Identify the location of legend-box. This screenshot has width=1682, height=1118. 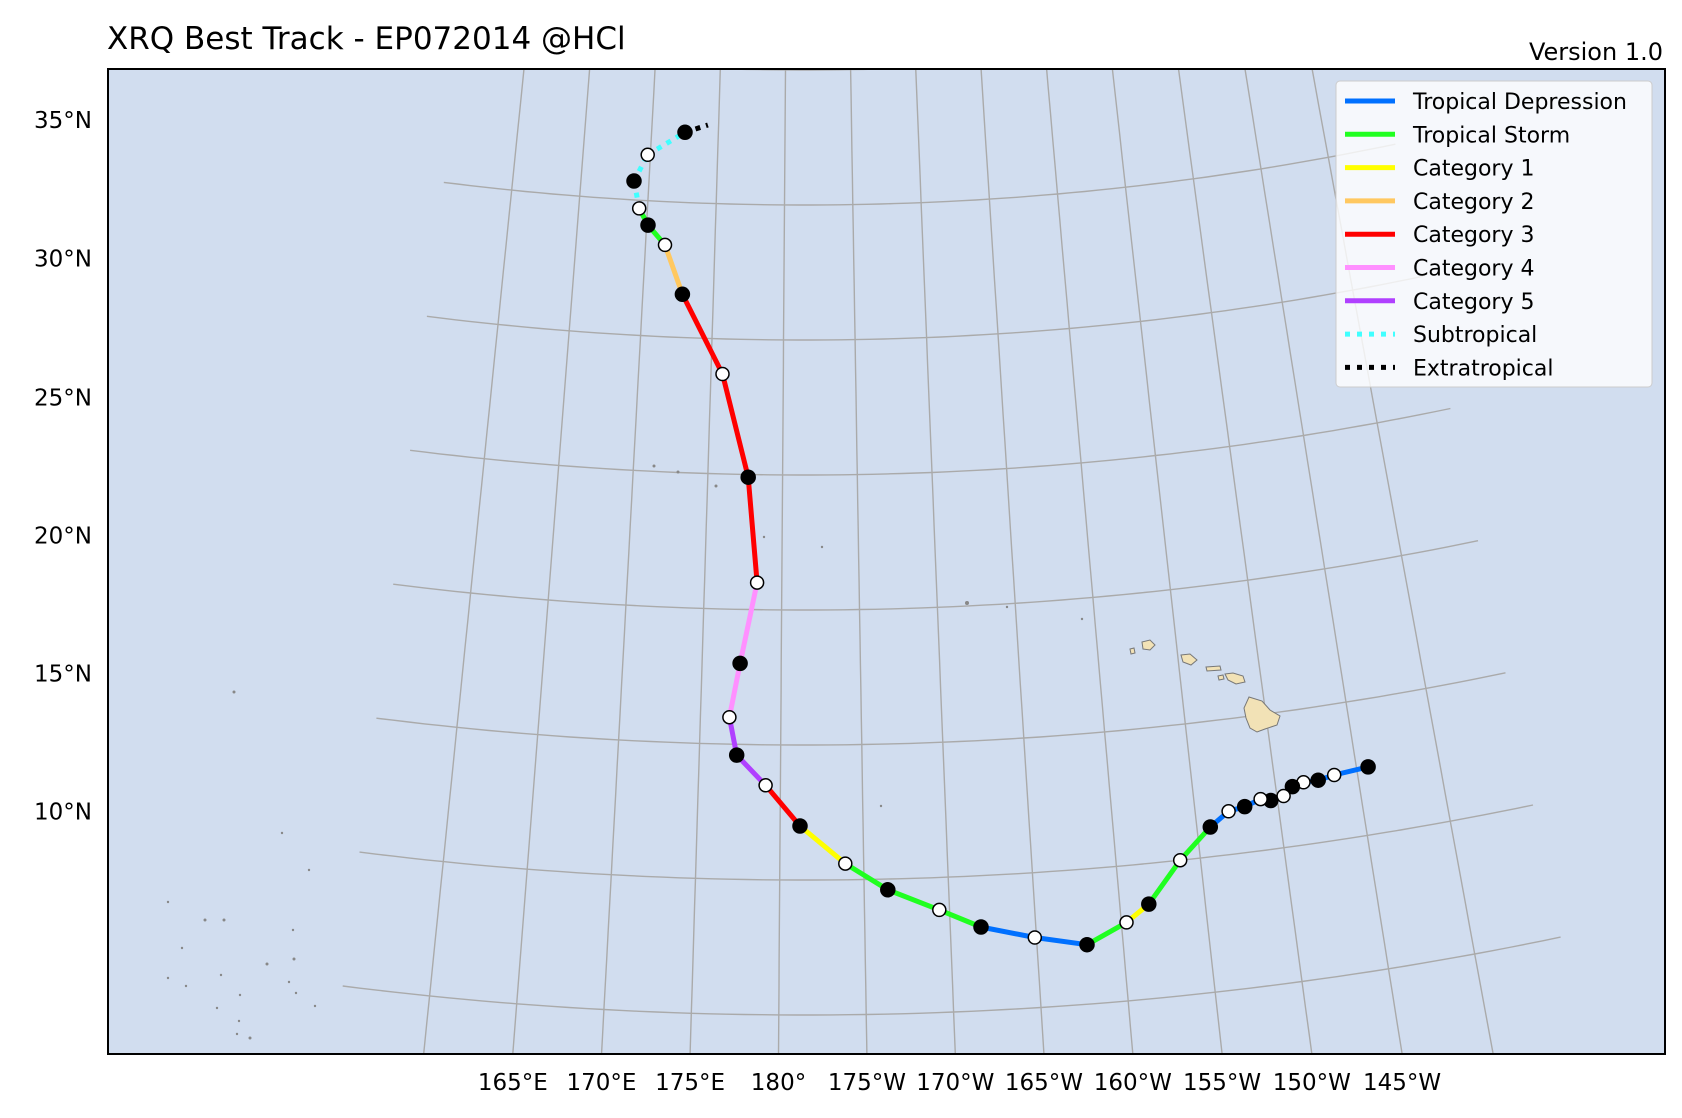
(1494, 234).